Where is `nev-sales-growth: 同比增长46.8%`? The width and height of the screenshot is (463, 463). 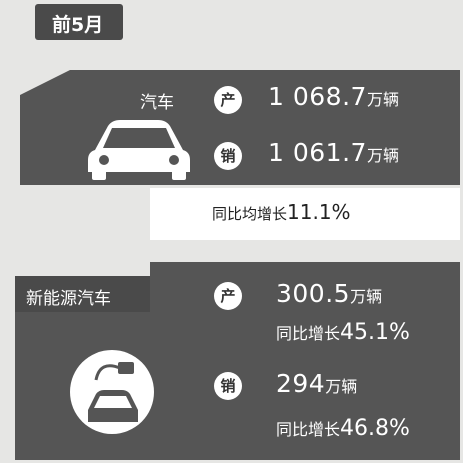
nev-sales-growth: 同比增长46.8% is located at coordinates (343, 428).